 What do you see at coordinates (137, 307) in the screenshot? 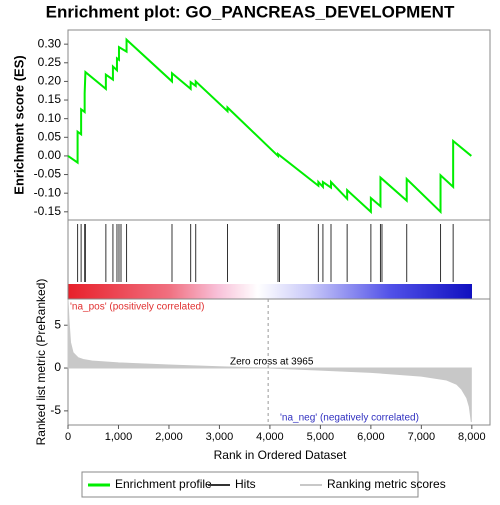
I see `annotation: 'na_pos' (positively correlated)` at bounding box center [137, 307].